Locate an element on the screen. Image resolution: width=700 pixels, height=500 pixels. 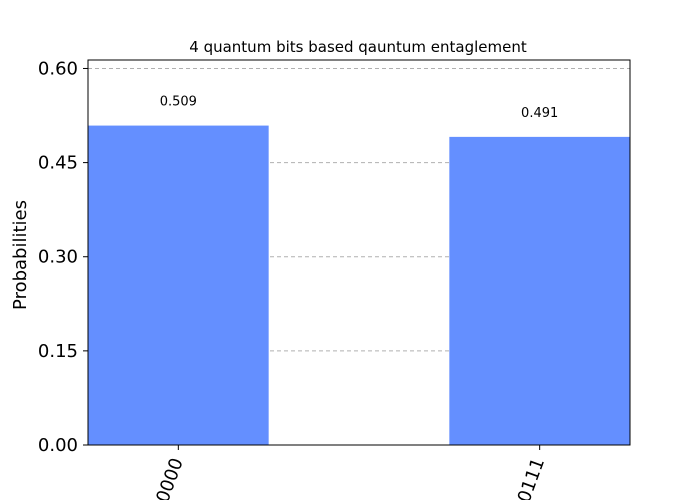
y-tick-label: 0.60 is located at coordinates (58, 68).